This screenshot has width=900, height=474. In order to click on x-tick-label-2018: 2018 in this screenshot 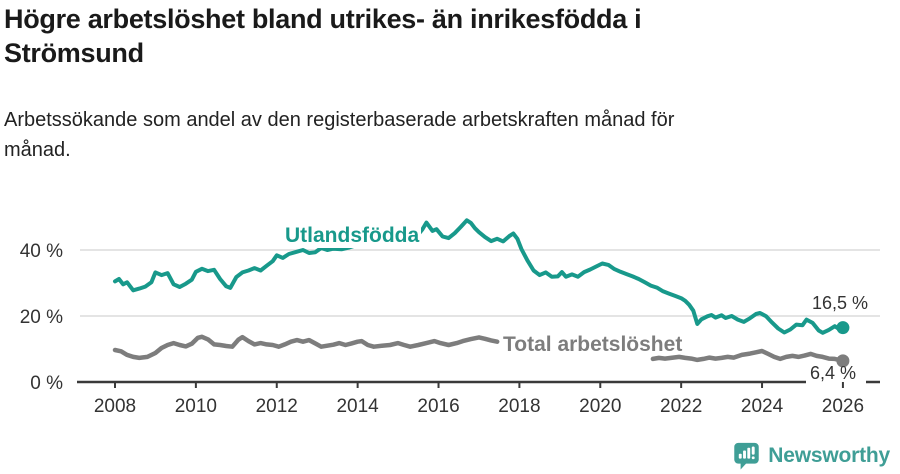, I will do `click(519, 406)`.